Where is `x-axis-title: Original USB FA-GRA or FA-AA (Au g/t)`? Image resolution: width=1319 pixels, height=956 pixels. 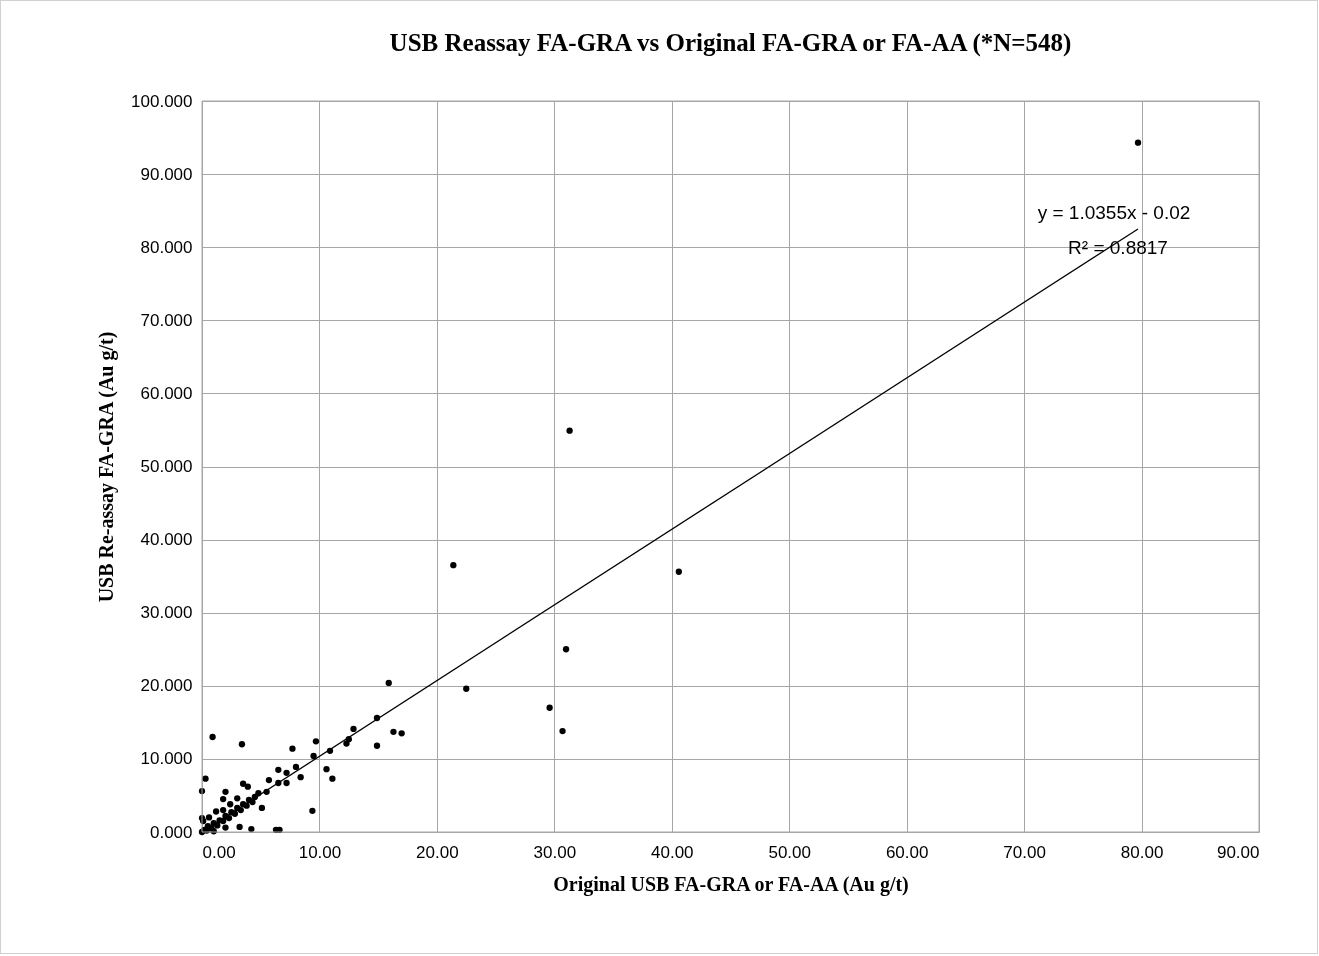 x-axis-title: Original USB FA-GRA or FA-AA (Au g/t) is located at coordinates (731, 884).